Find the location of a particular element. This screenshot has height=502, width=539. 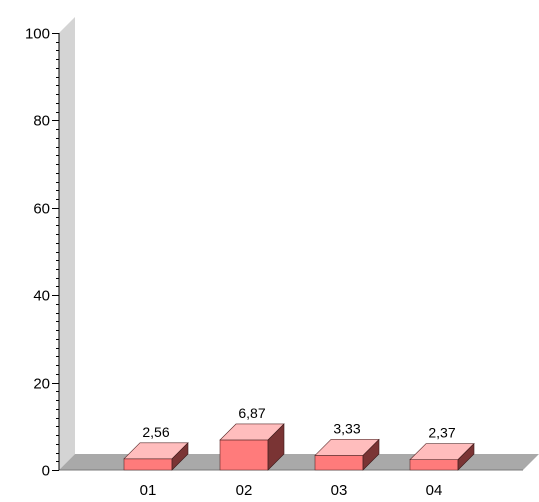

x-axis-labels: 01 02 03 04 is located at coordinates (291, 490).